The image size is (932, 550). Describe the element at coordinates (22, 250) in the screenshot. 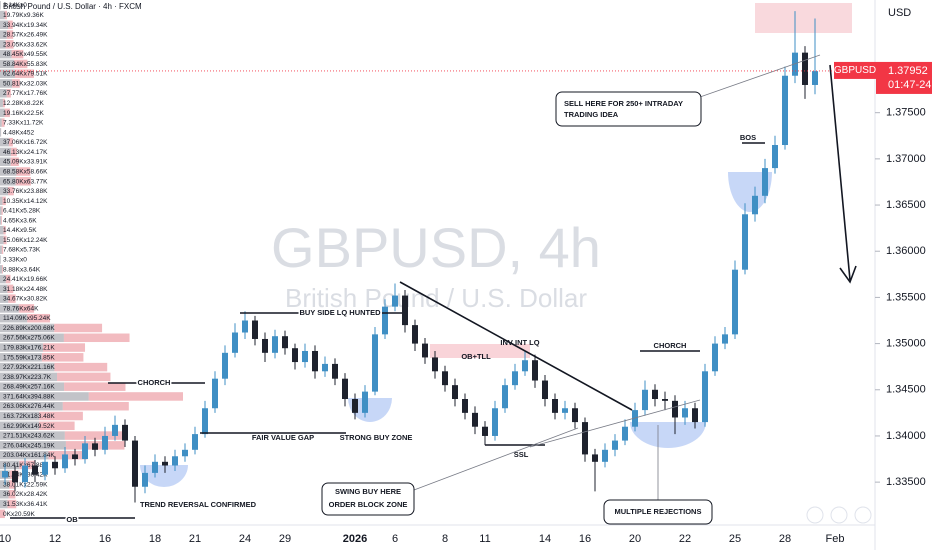

I see `vp-label: 7.68Kx5.73K` at that location.